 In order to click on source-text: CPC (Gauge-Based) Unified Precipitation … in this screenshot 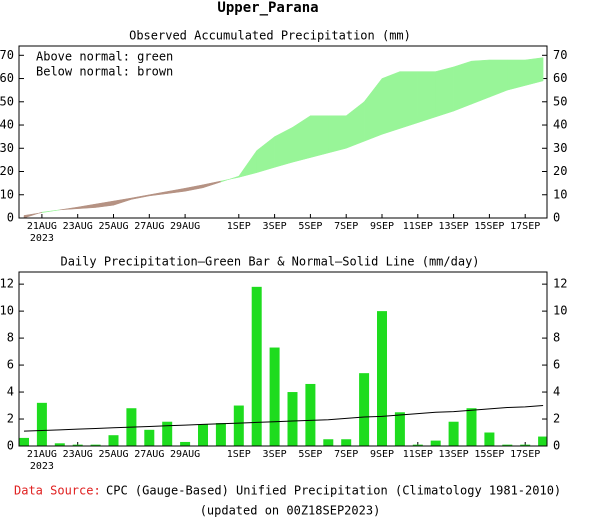, I will do `click(333, 491)`.